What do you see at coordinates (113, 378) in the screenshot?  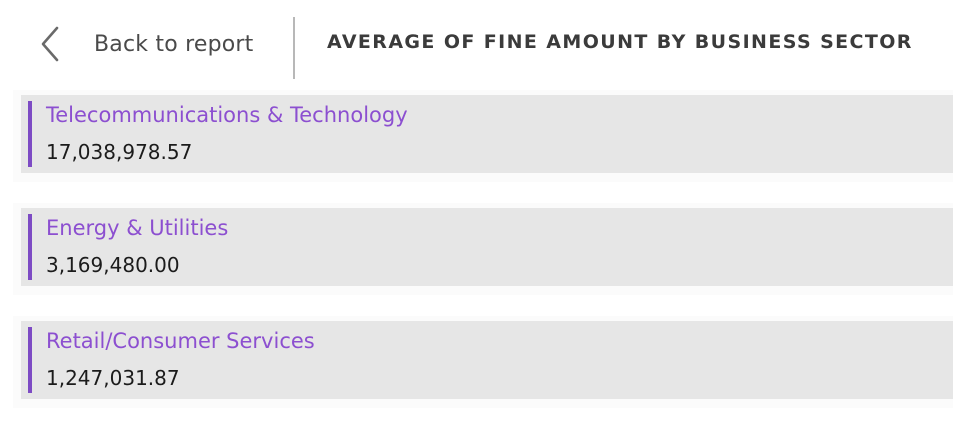 I see `list-item-value: 1,247,031.87` at bounding box center [113, 378].